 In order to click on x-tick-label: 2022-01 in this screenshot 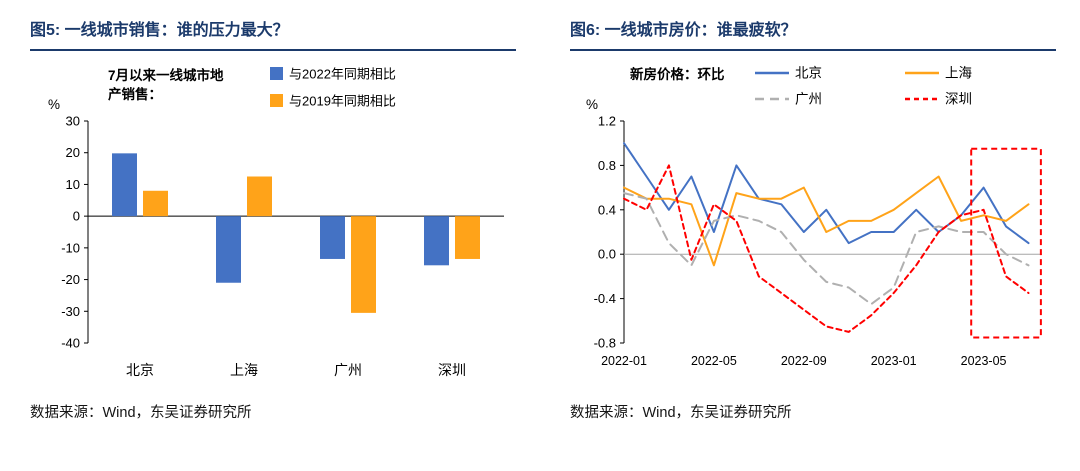, I will do `click(624, 361)`.